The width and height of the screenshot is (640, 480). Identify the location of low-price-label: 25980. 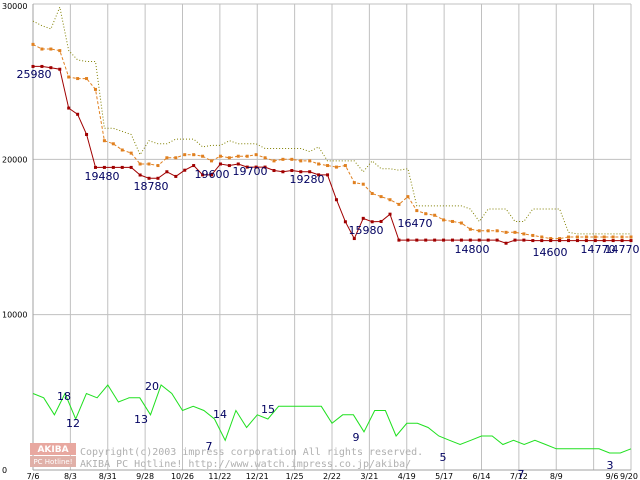
(34, 74).